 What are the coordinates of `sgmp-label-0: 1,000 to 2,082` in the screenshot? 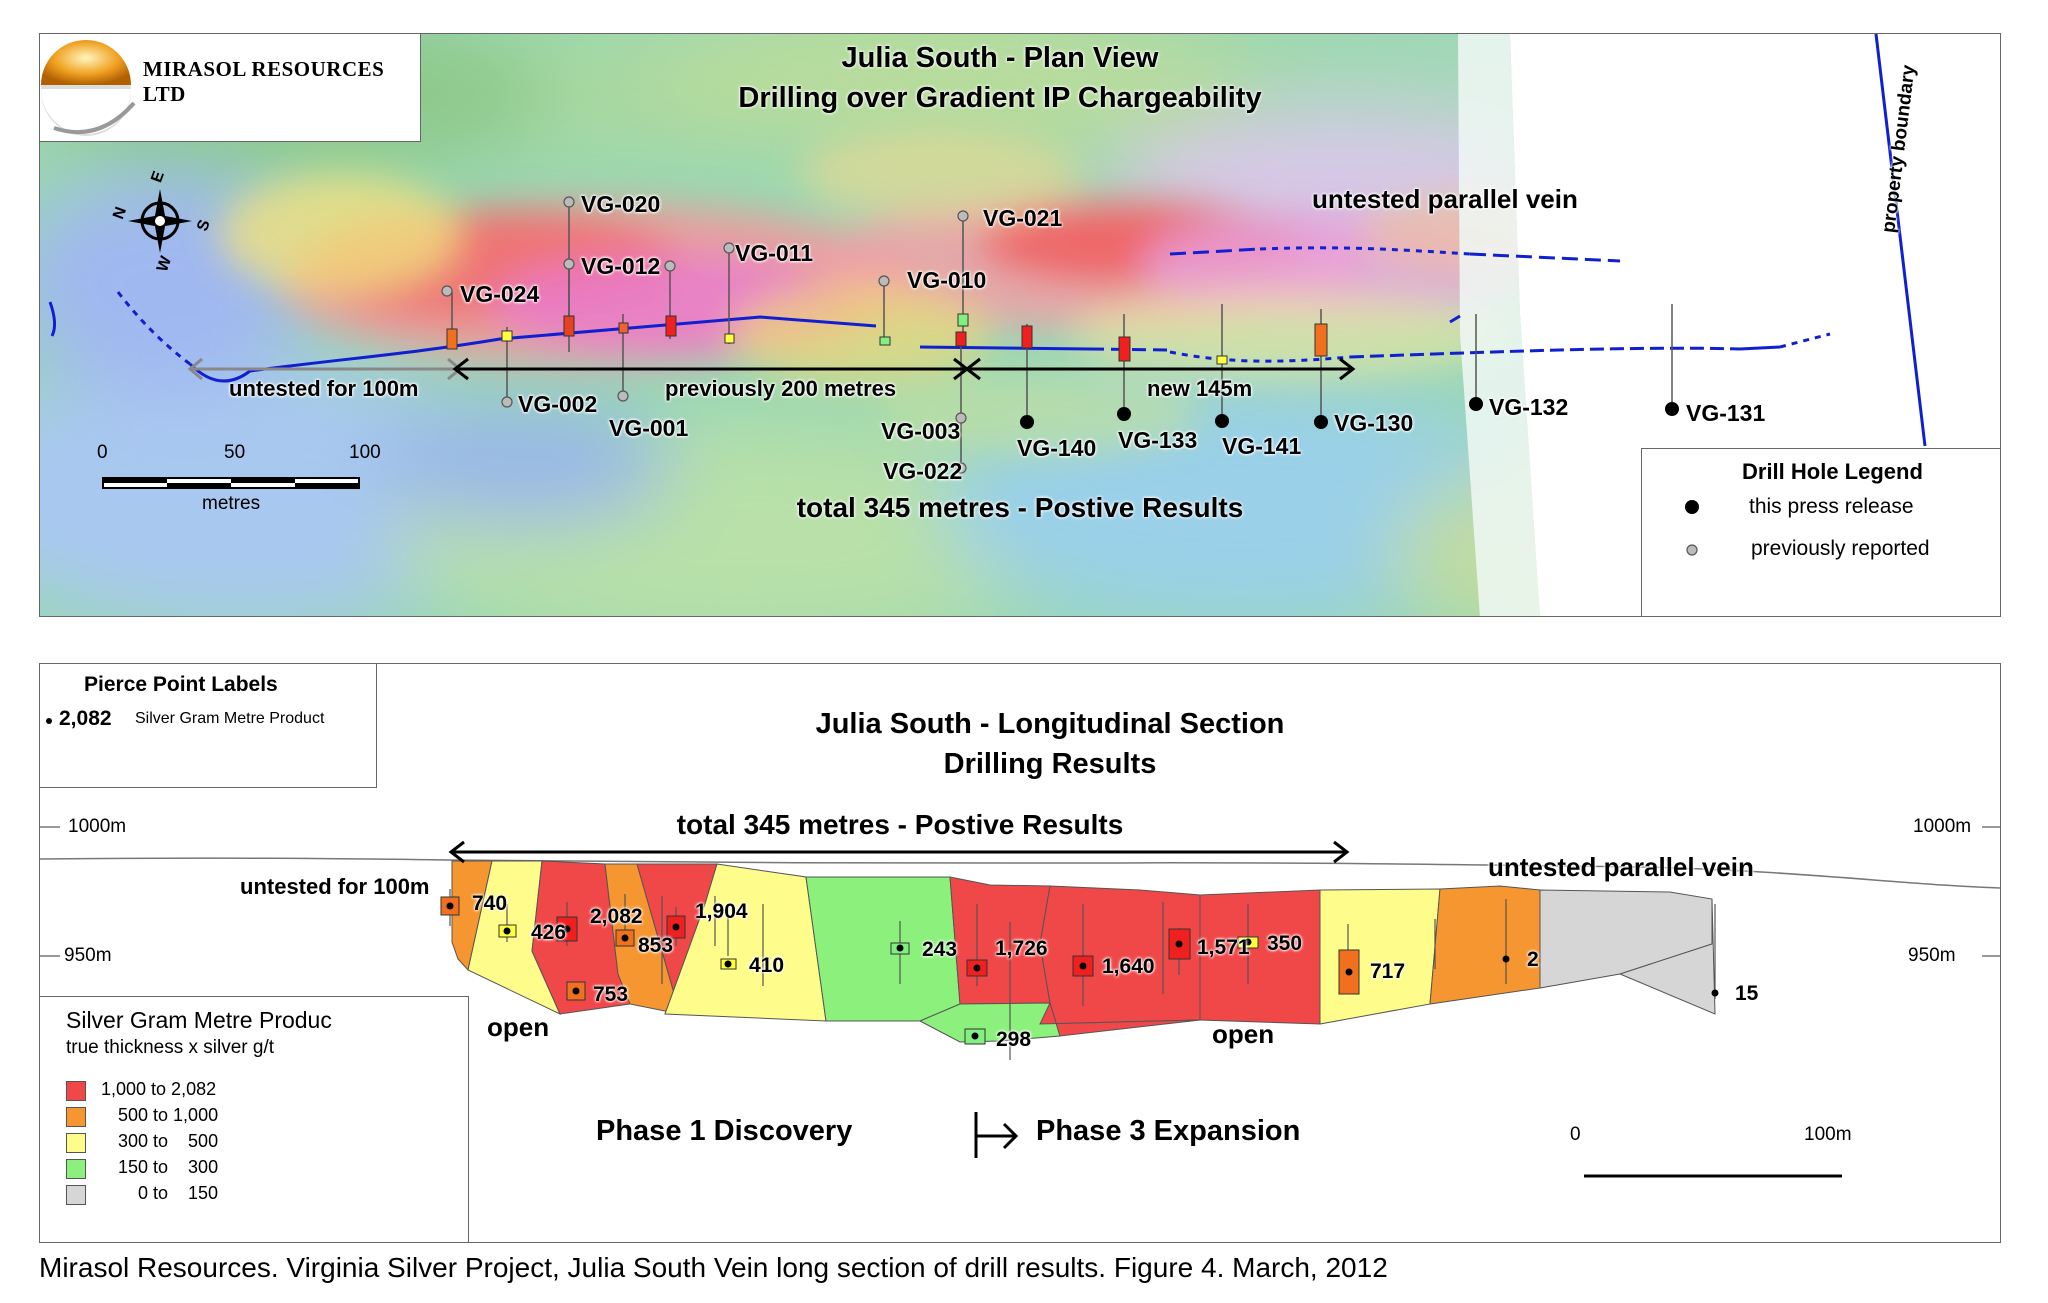 It's located at (159, 1089).